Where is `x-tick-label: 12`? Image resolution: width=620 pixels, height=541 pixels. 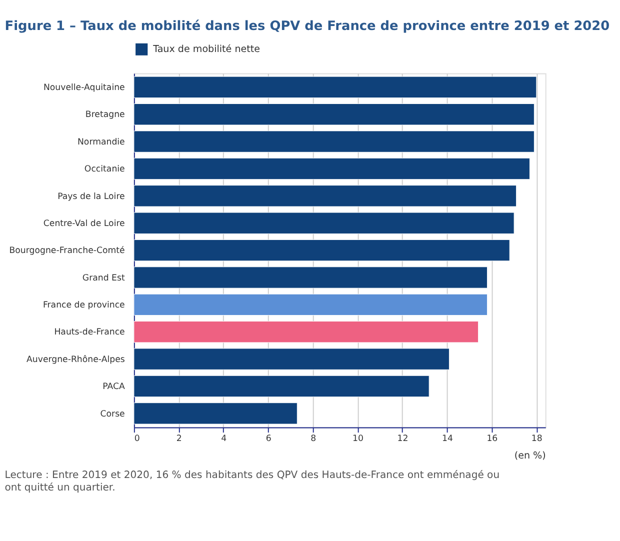
x-tick-label: 12 is located at coordinates (402, 439).